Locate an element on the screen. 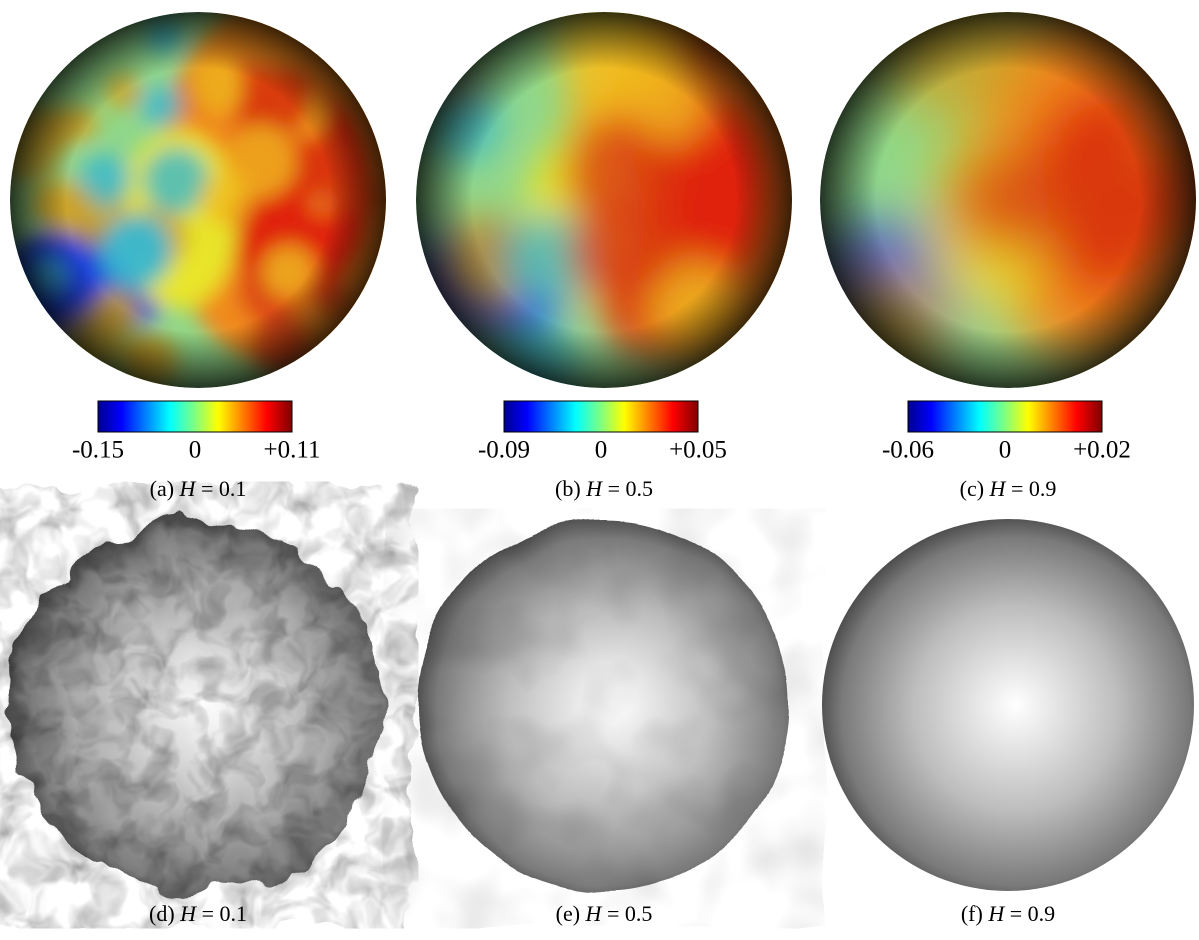  colorbar-max: +0.05 is located at coordinates (698, 450).